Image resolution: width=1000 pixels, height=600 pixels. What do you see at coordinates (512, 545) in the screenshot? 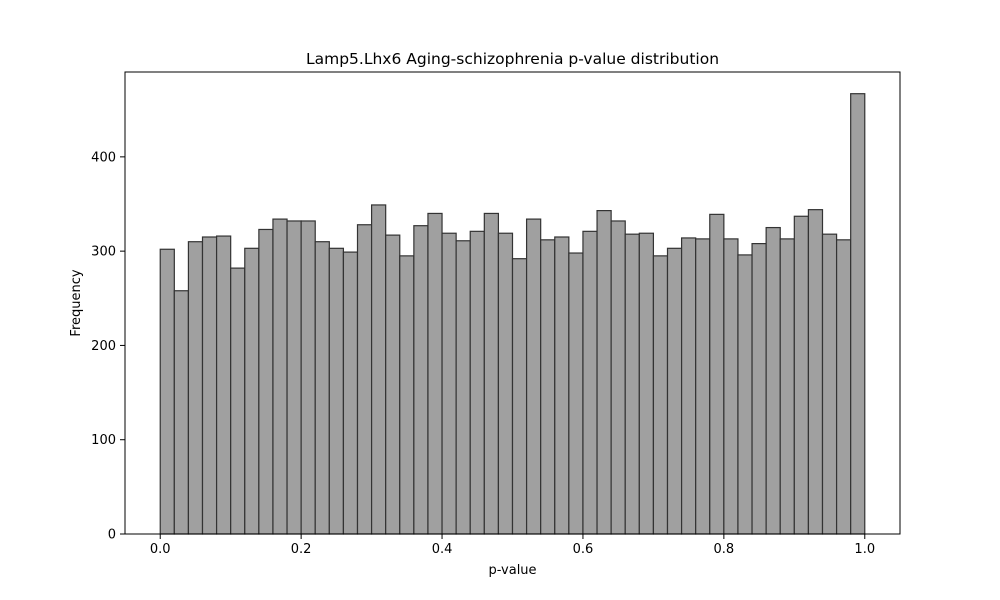
I see `x-axis: 0.0 0.2 0.4 0.6 0.8 1.0` at bounding box center [512, 545].